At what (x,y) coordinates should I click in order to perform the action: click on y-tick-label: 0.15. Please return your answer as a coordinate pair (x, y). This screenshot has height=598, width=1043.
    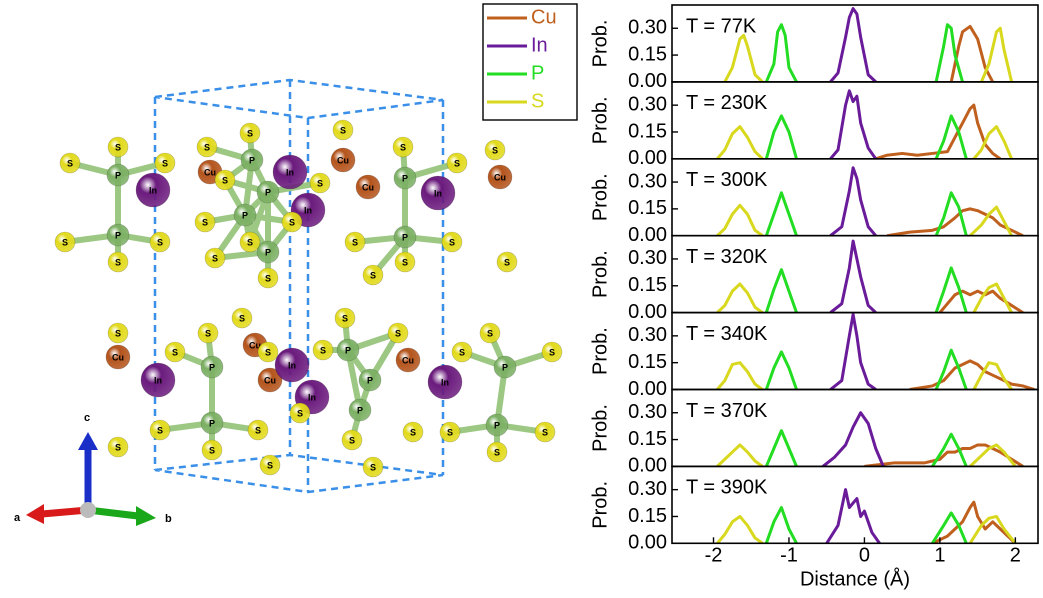
    Looking at the image, I should click on (647, 439).